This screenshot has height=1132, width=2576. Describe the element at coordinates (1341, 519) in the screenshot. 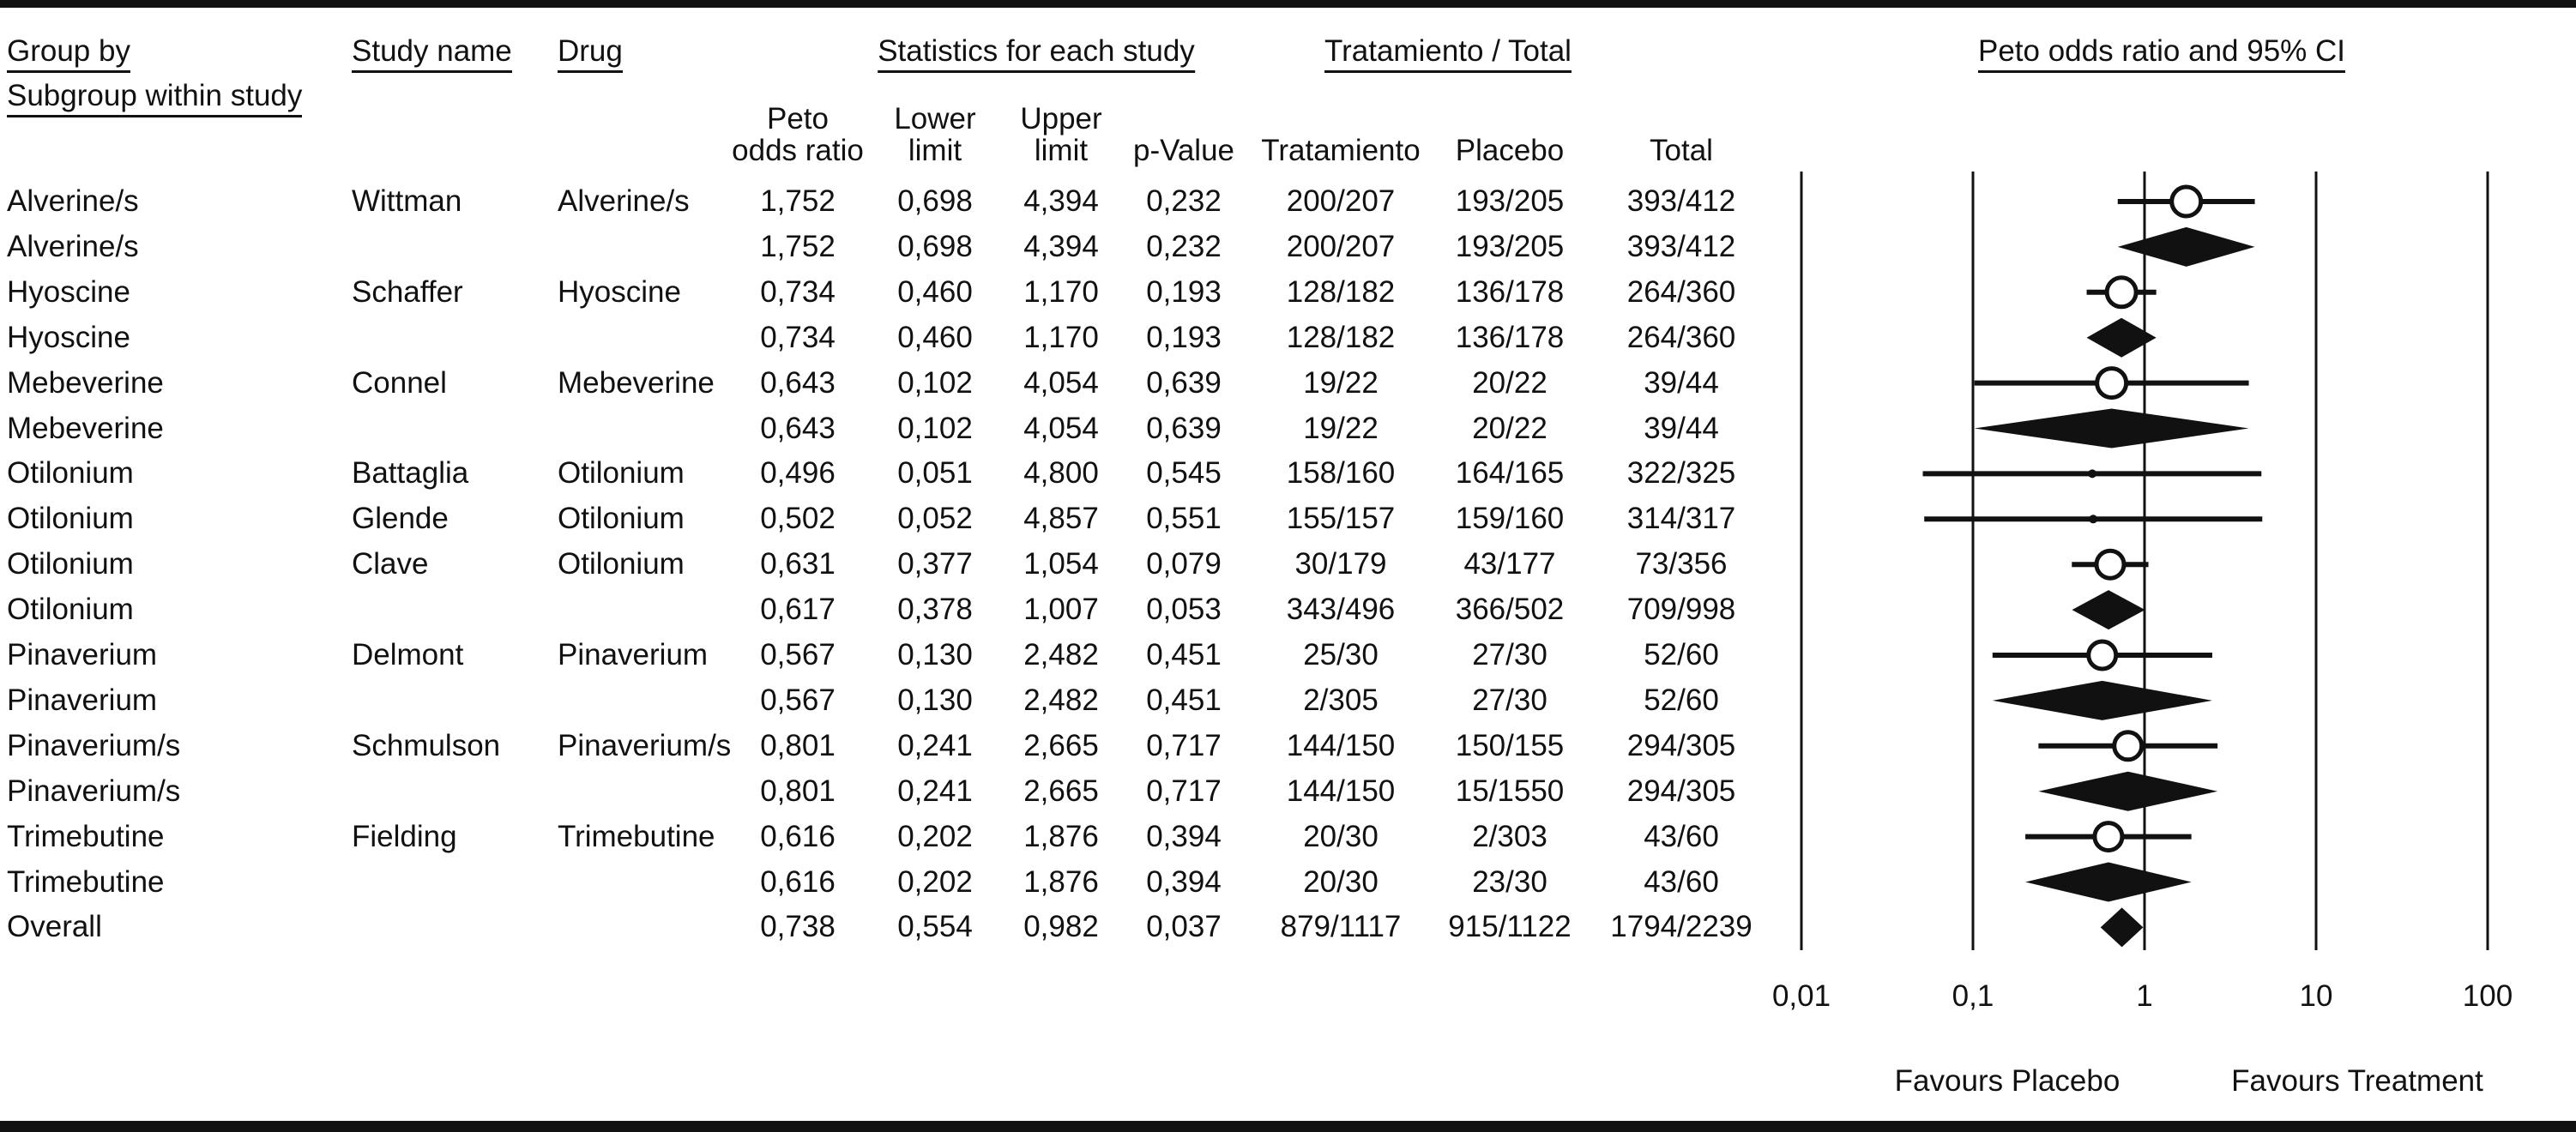

I see `cell-trat: 155/157` at that location.